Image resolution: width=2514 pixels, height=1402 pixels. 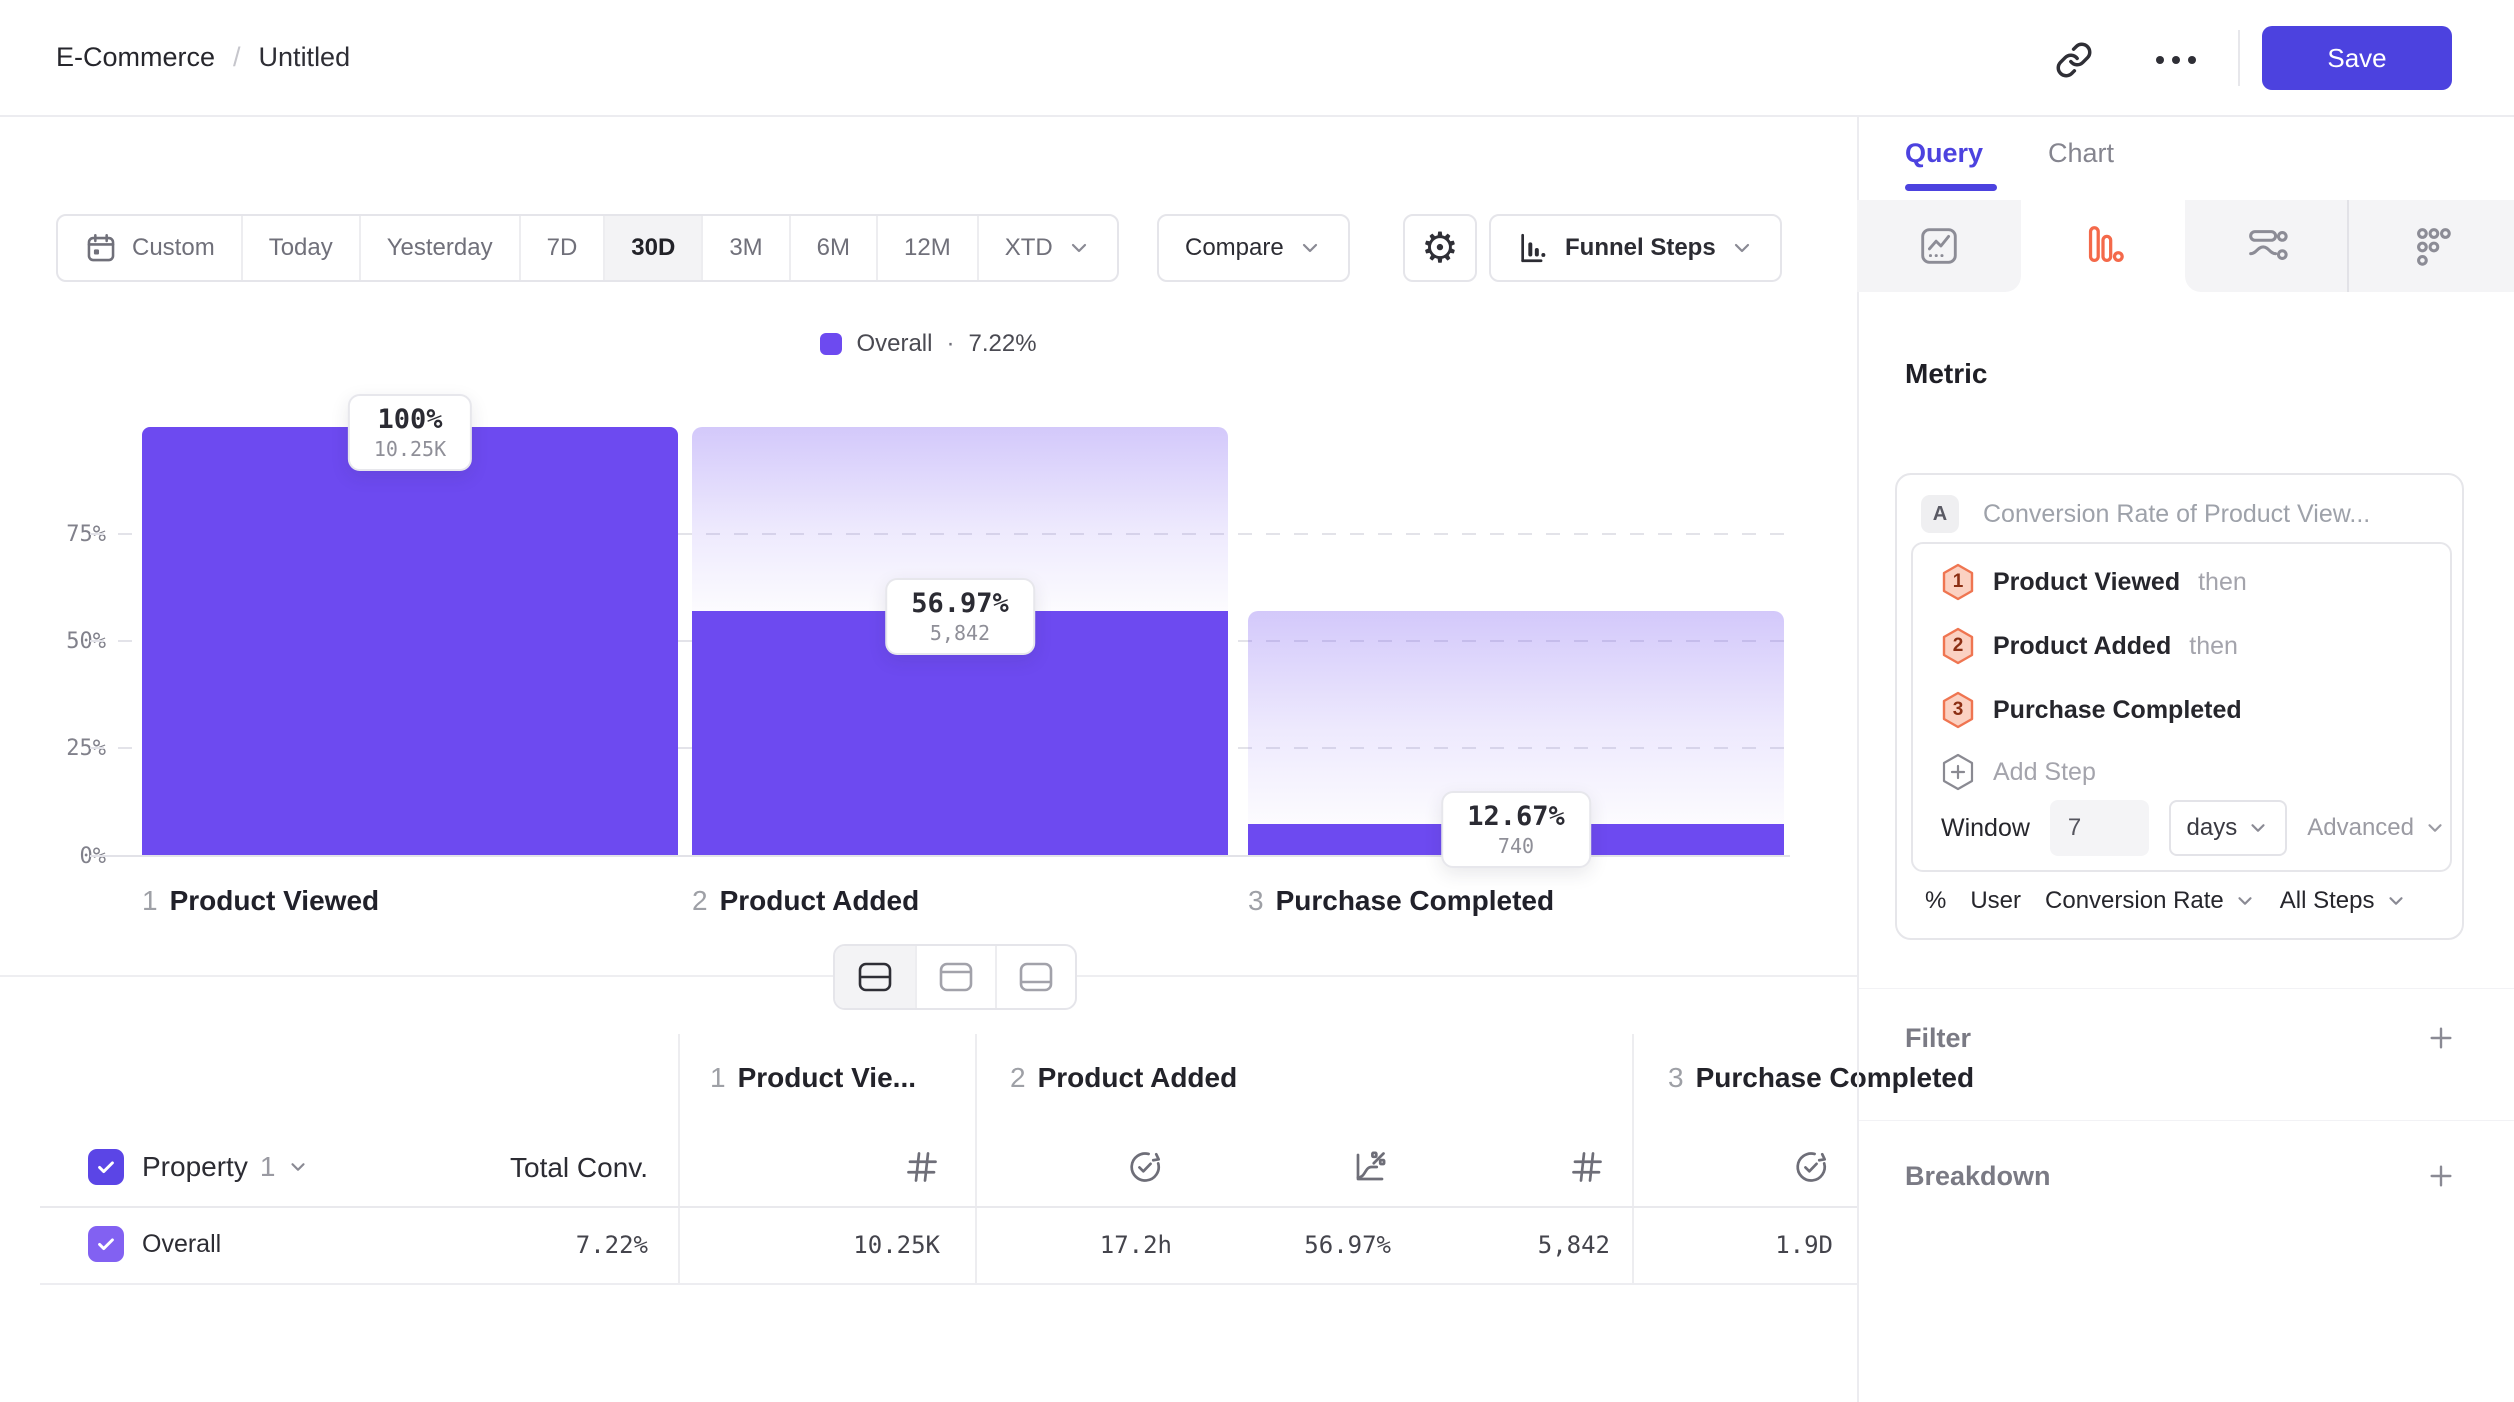 I want to click on flow-chart-icon, so click(x=2266, y=246).